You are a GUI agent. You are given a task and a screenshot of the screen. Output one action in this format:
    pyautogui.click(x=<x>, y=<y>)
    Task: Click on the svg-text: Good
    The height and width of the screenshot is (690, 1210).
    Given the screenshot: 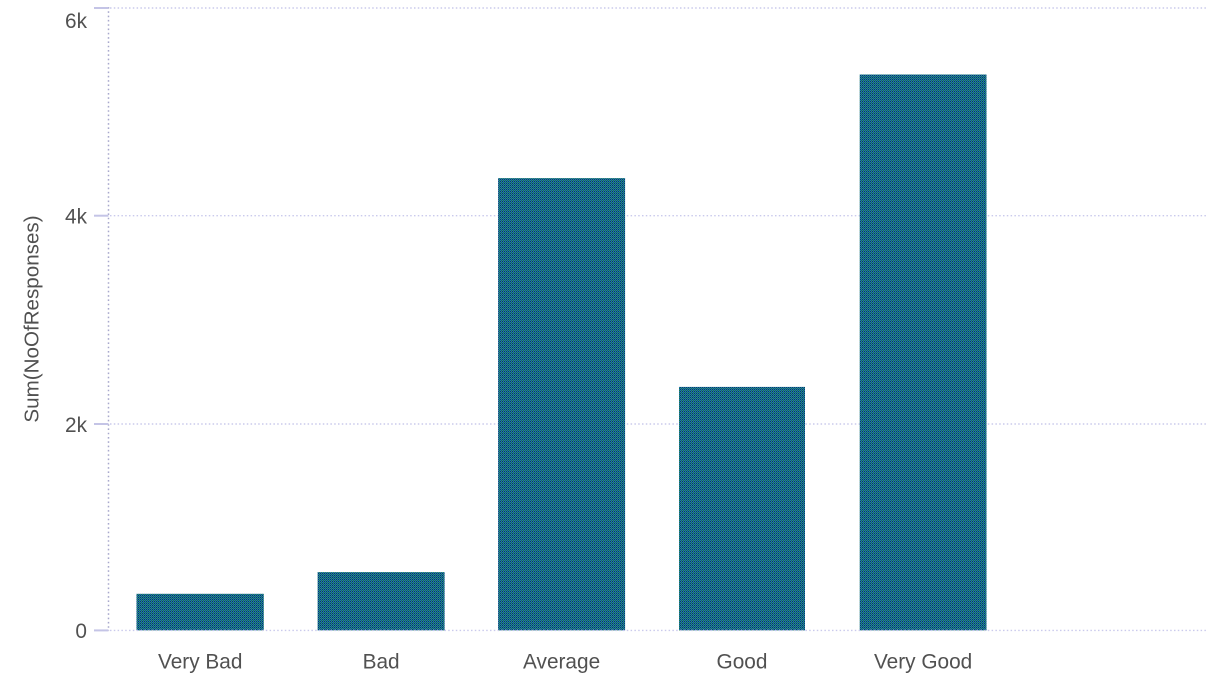 What is the action you would take?
    pyautogui.click(x=742, y=662)
    